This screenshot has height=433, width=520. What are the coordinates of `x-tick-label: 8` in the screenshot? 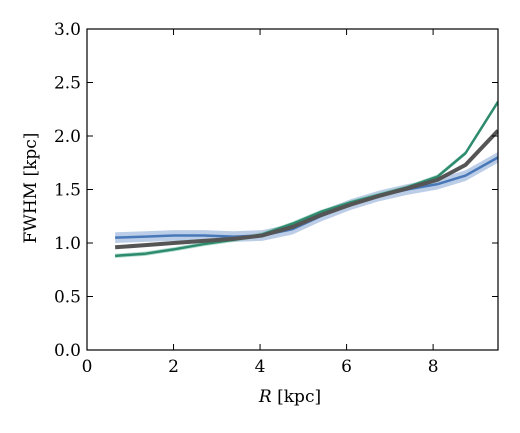 It's located at (433, 367).